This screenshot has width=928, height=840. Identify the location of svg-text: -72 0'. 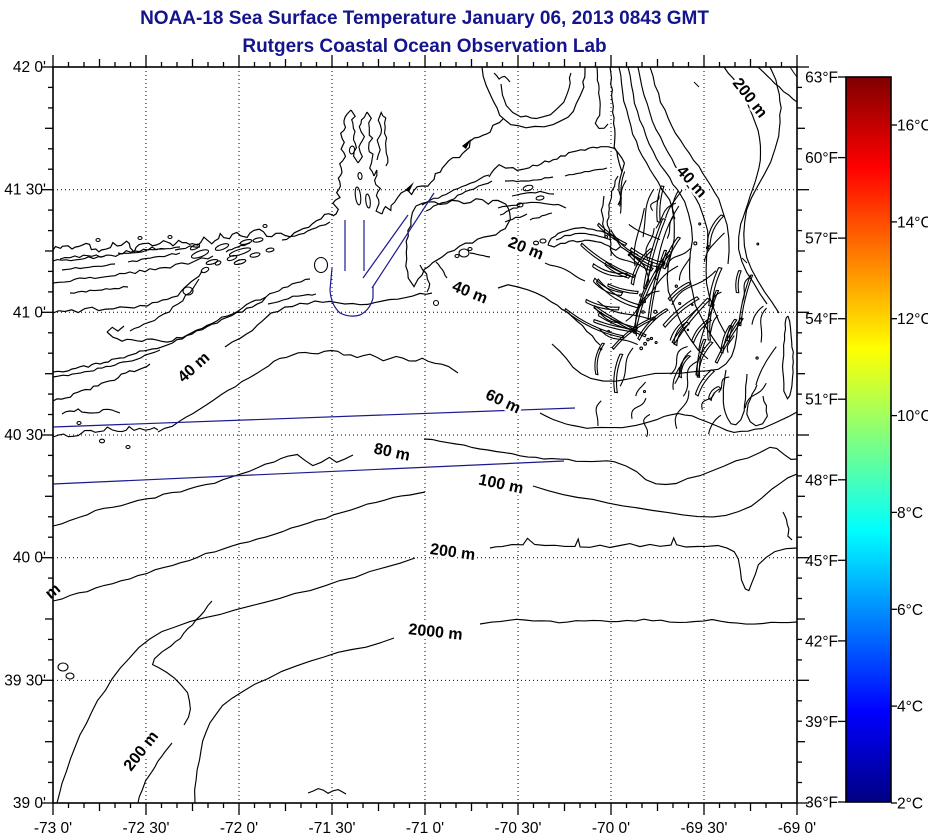
(239, 828).